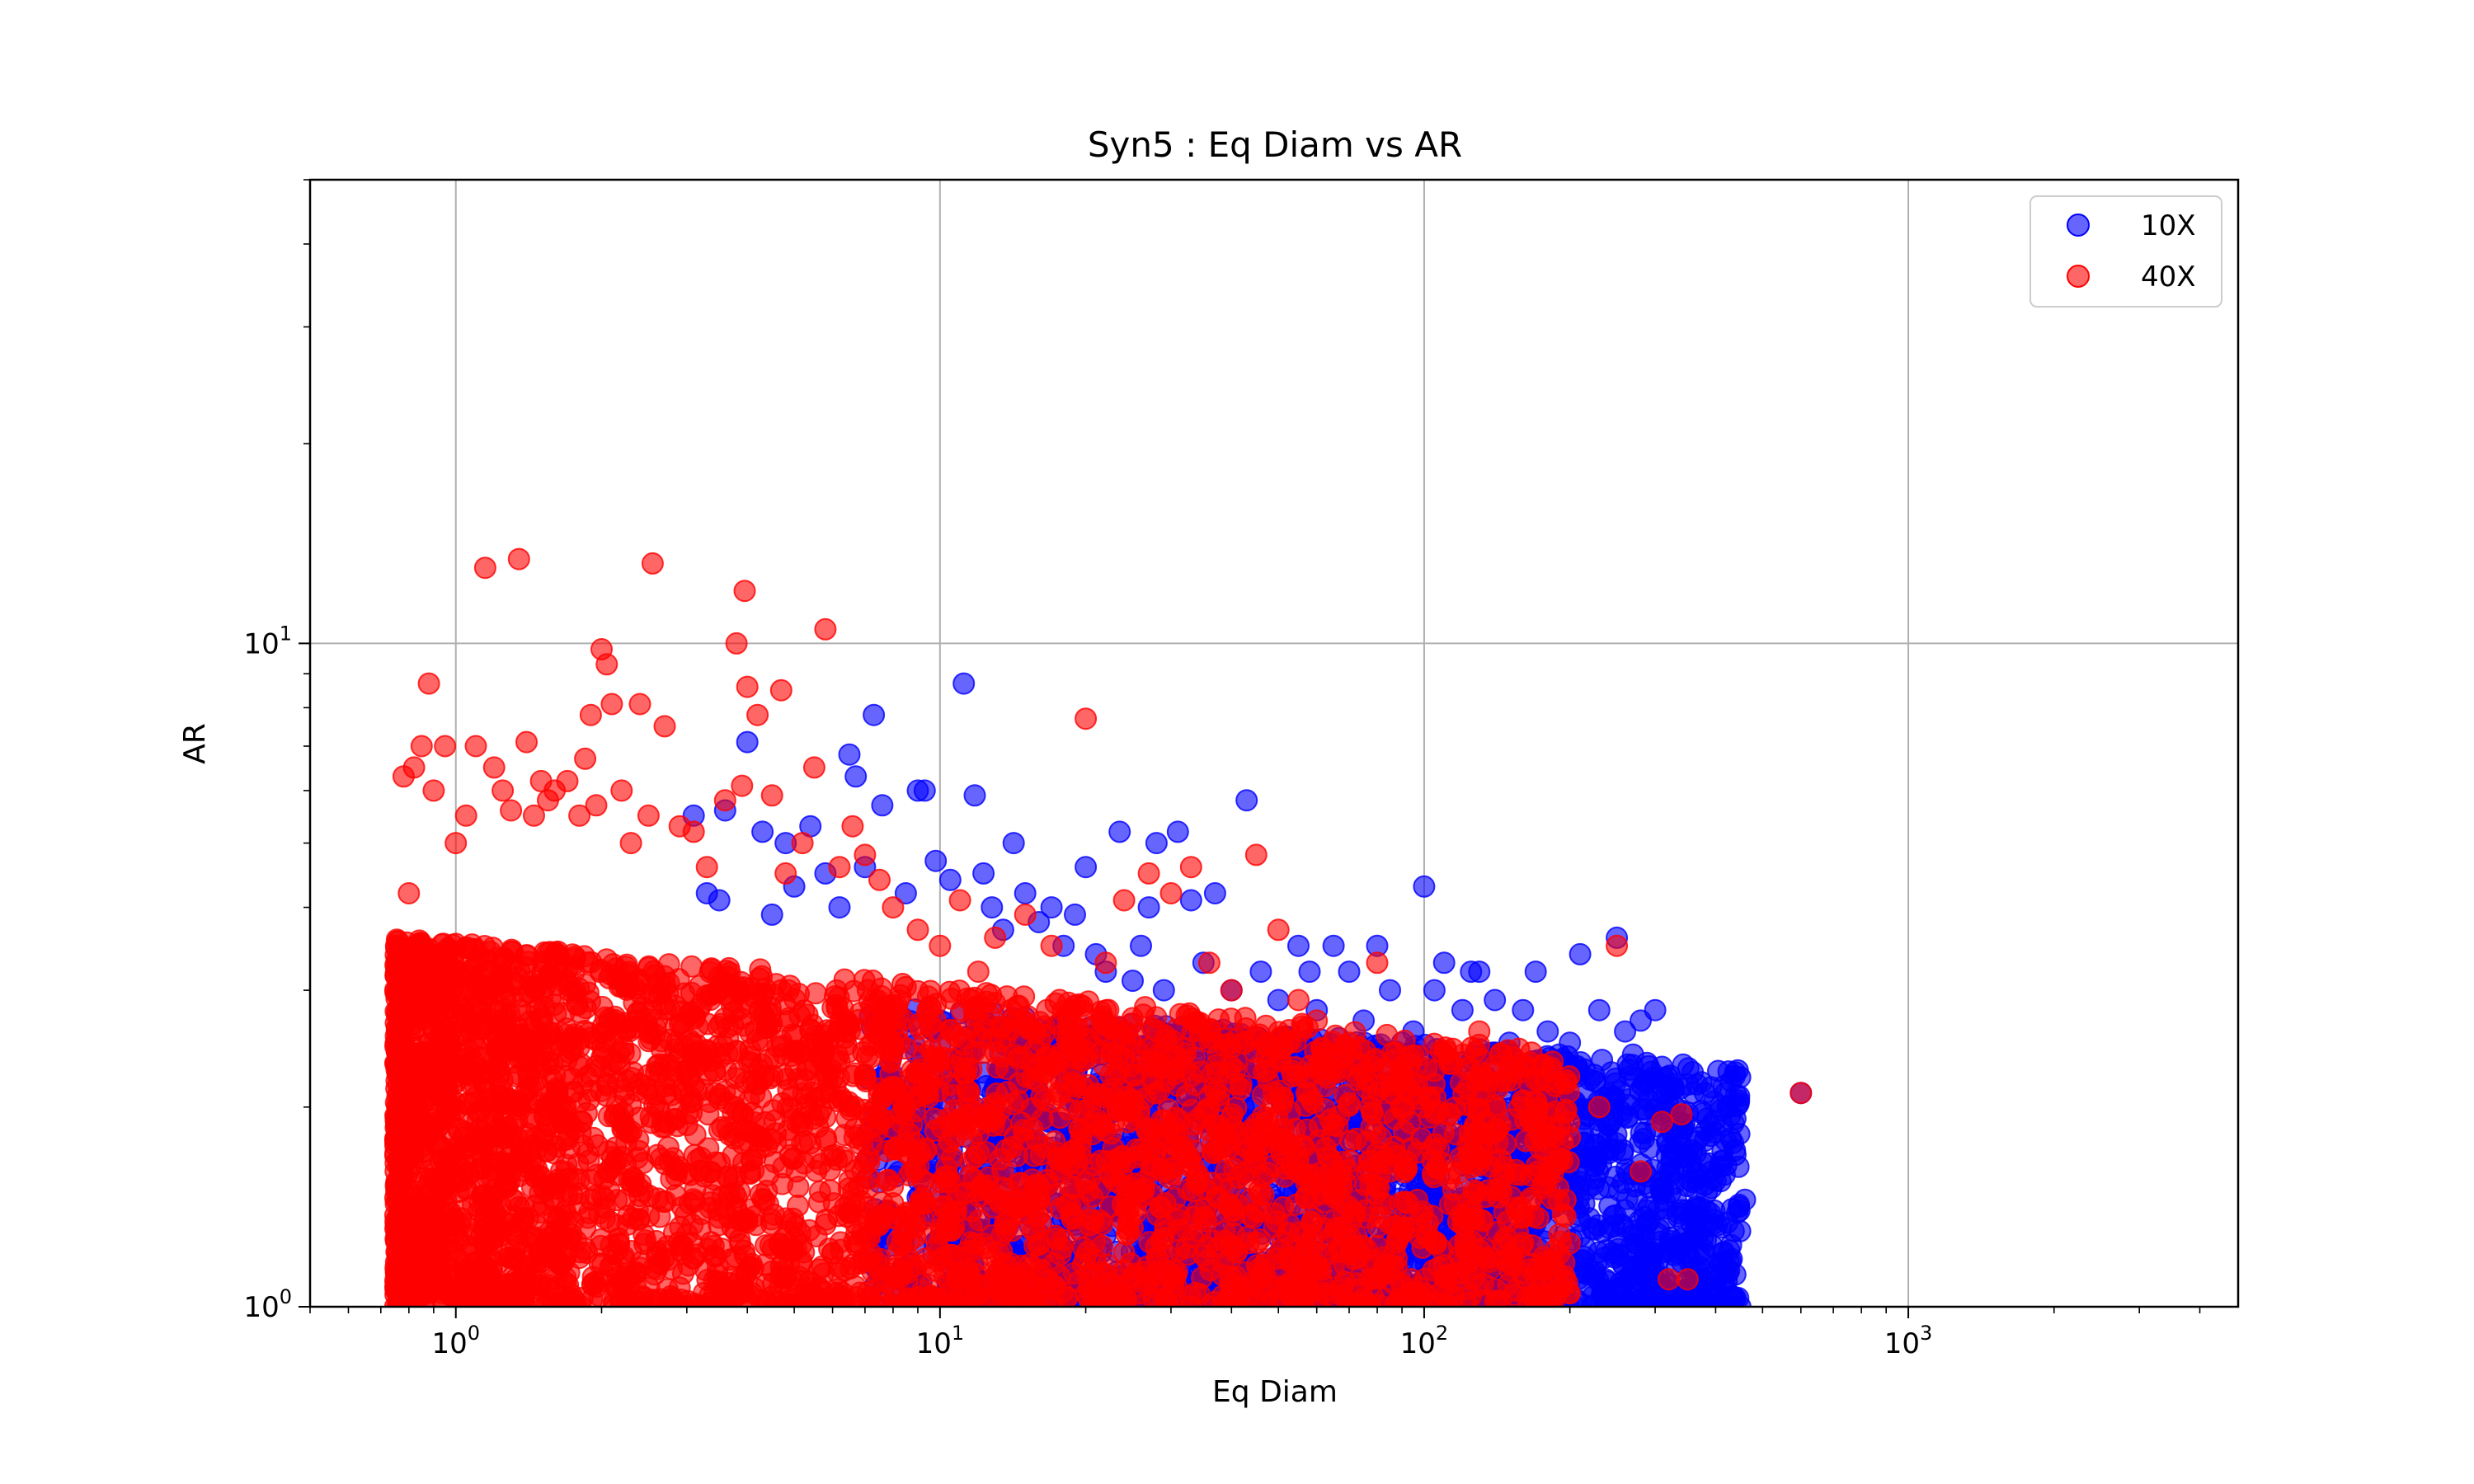 This screenshot has width=2474, height=1484. I want to click on point-40x, so click(1012, 1103).